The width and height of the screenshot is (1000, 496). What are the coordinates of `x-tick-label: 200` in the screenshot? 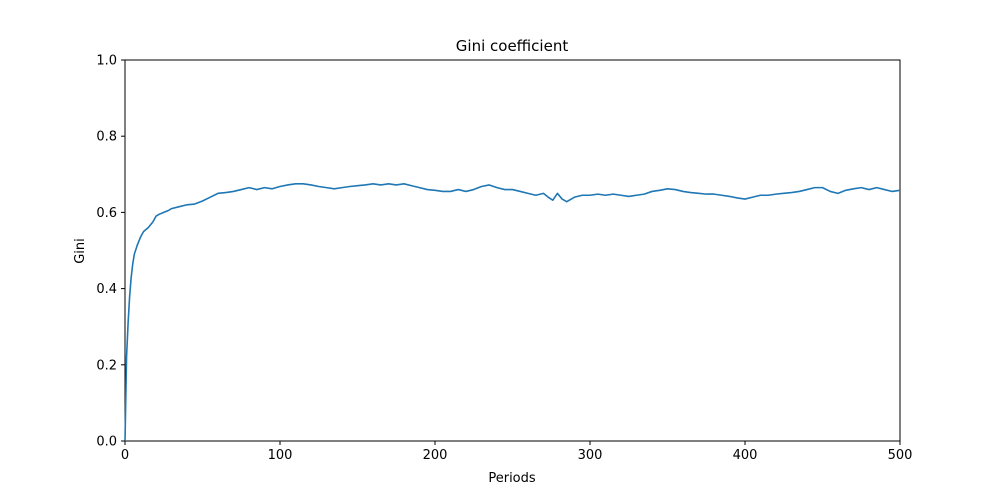 It's located at (435, 455).